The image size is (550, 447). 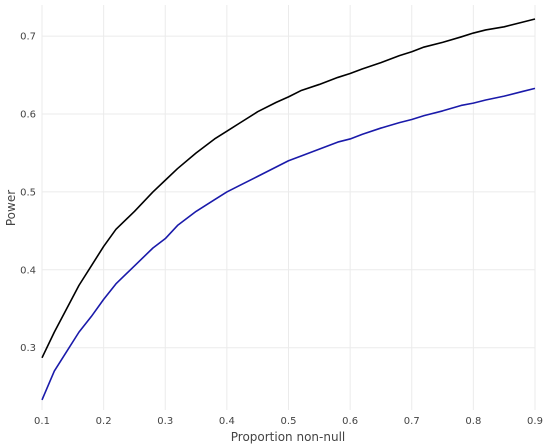 I want to click on y-axis-ticks: 0.3 0.4 0.5 0.6 0.7, so click(x=28, y=193).